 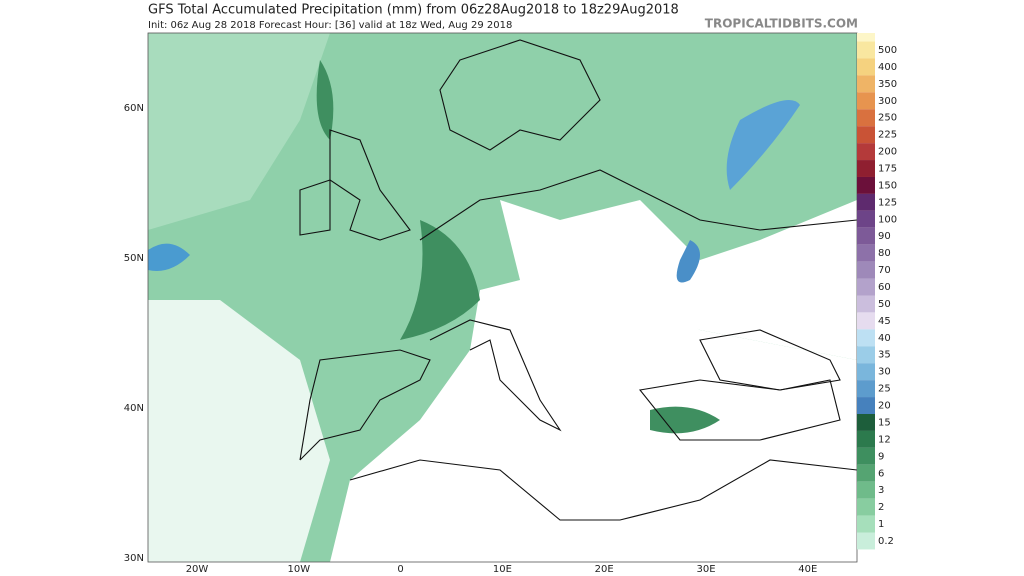 I want to click on colorbar-label: 150, so click(x=887, y=185).